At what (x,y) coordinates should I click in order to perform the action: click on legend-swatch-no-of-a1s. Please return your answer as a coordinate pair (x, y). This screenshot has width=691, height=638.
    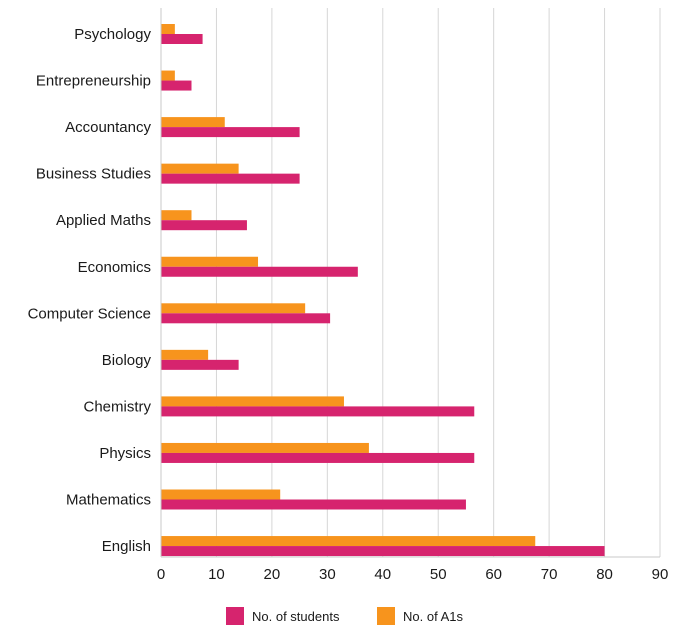
    Looking at the image, I should click on (386, 616).